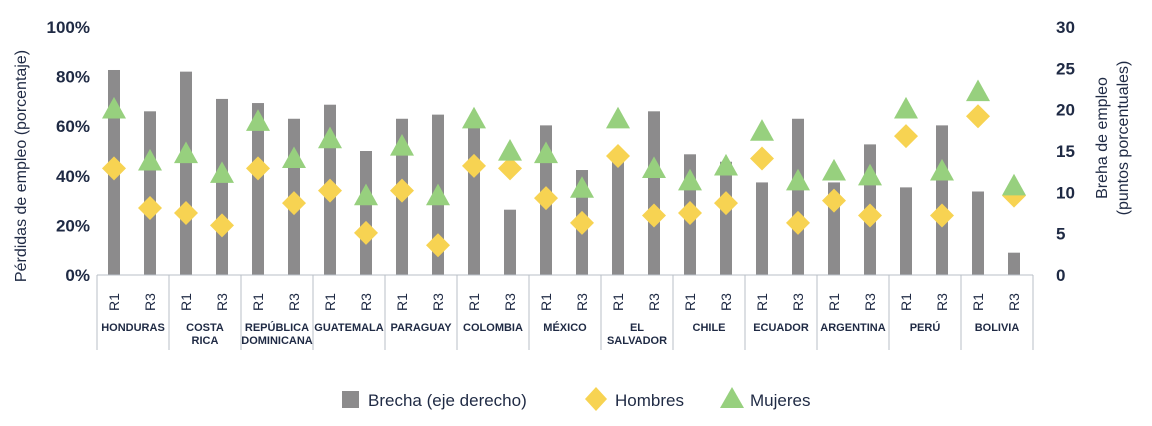  What do you see at coordinates (709, 328) in the screenshot?
I see `country-label: CHILE` at bounding box center [709, 328].